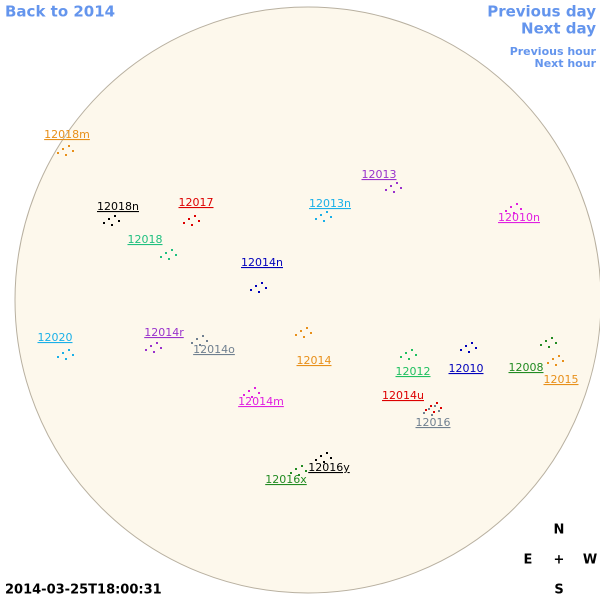 This screenshot has width=600, height=600. What do you see at coordinates (519, 217) in the screenshot?
I see `region-label: 12010n` at bounding box center [519, 217].